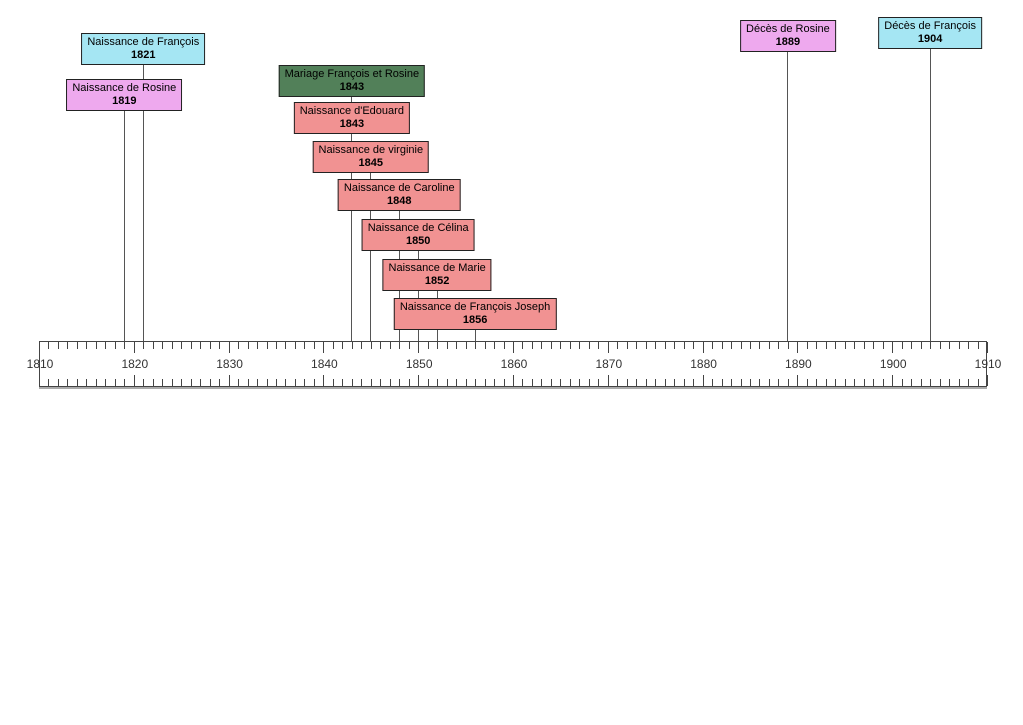  I want to click on axis-tick-1836-bottom, so click(286, 382).